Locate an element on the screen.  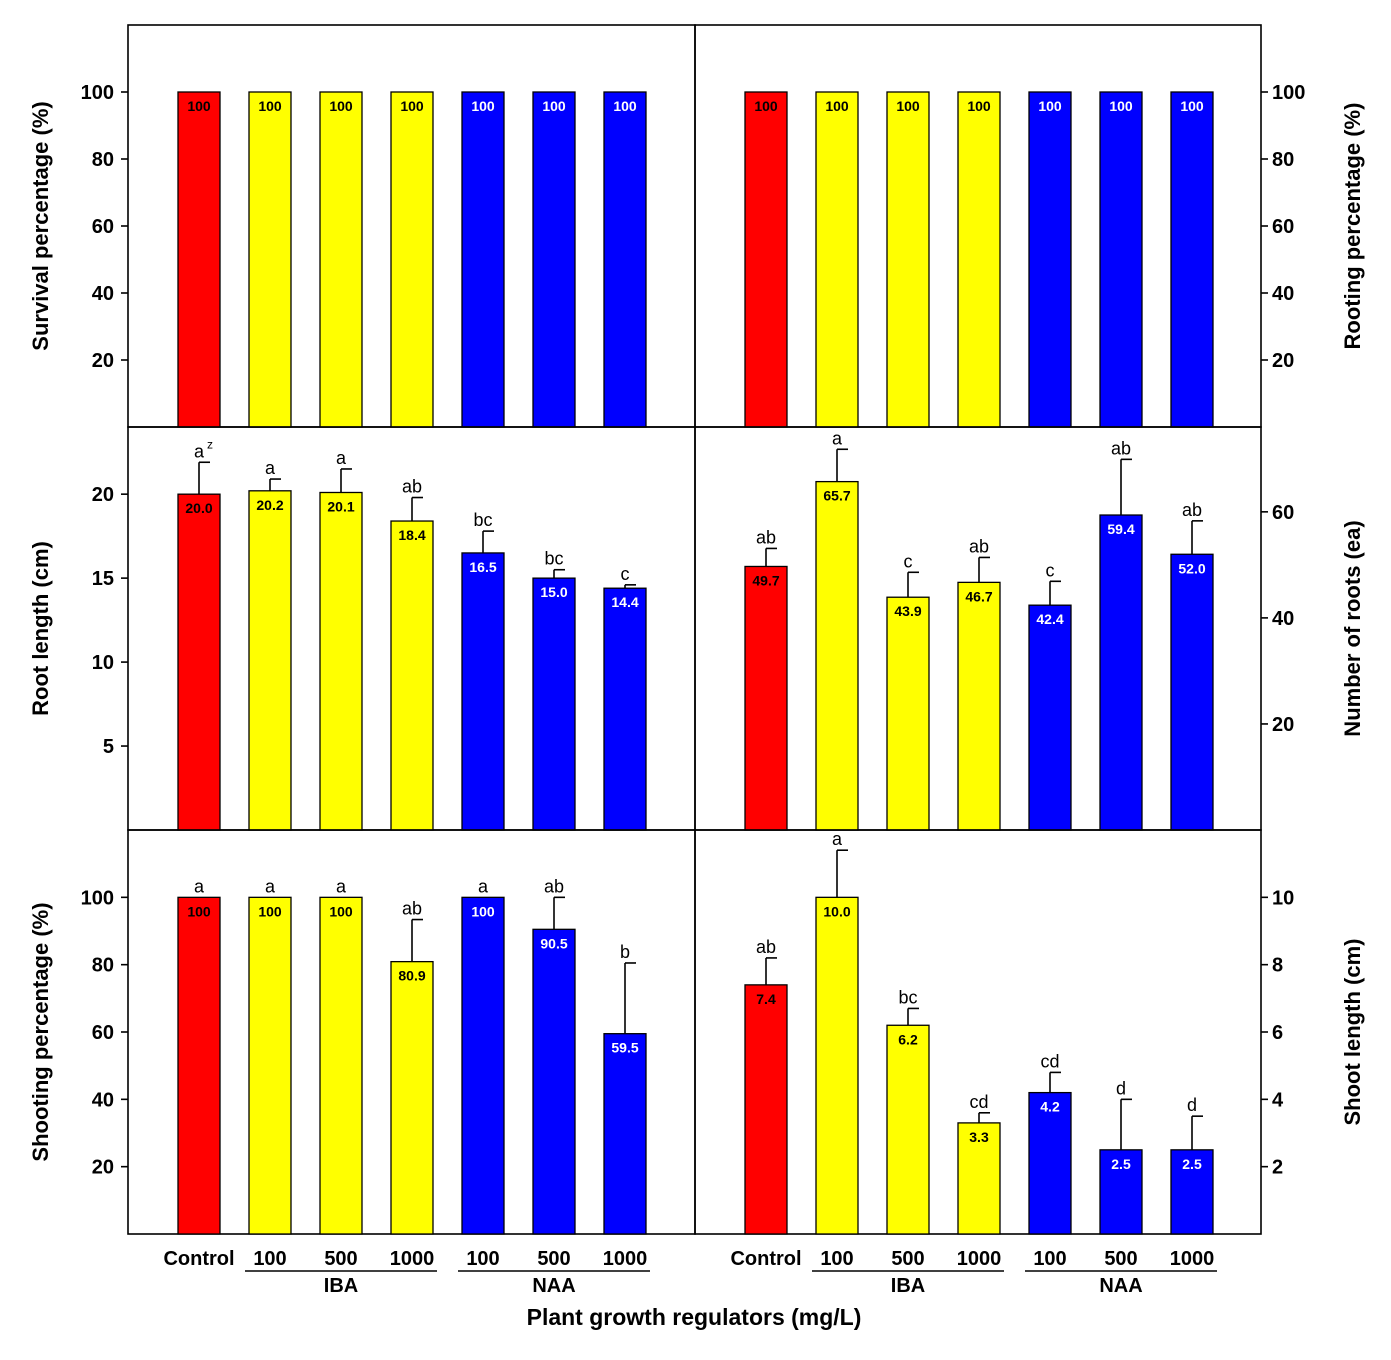
value-label: 20.2 is located at coordinates (269, 505).